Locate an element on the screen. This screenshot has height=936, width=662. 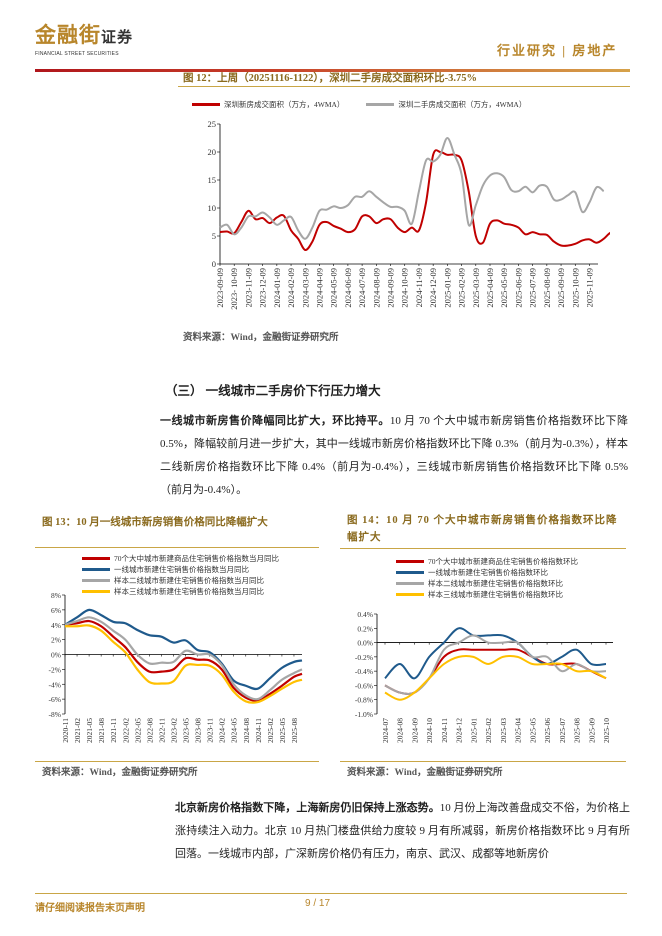
fig12-source: 资料来源：Wind，金融街证券研究所 is located at coordinates (261, 338).